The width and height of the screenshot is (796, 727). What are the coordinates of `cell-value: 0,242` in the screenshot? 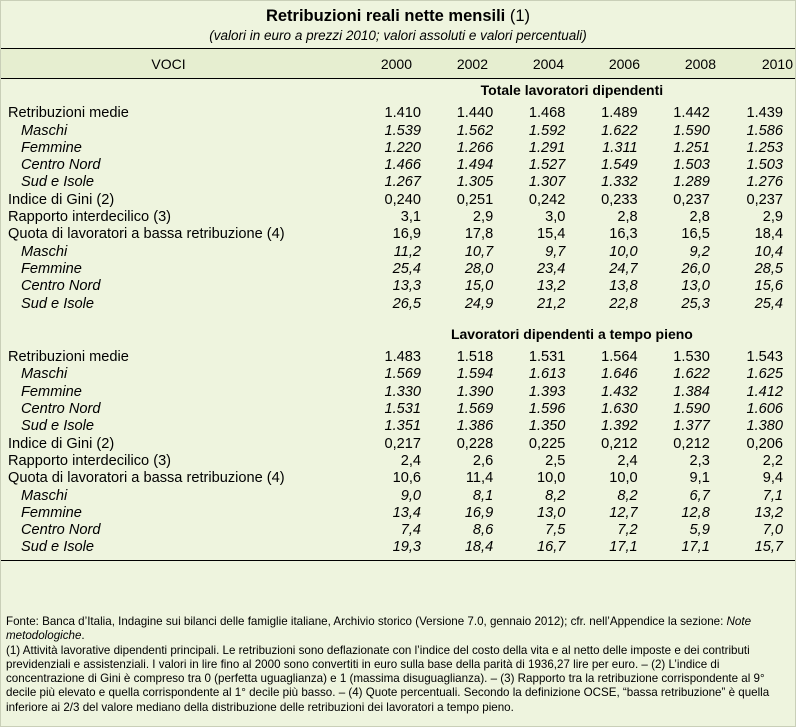 It's located at (547, 199).